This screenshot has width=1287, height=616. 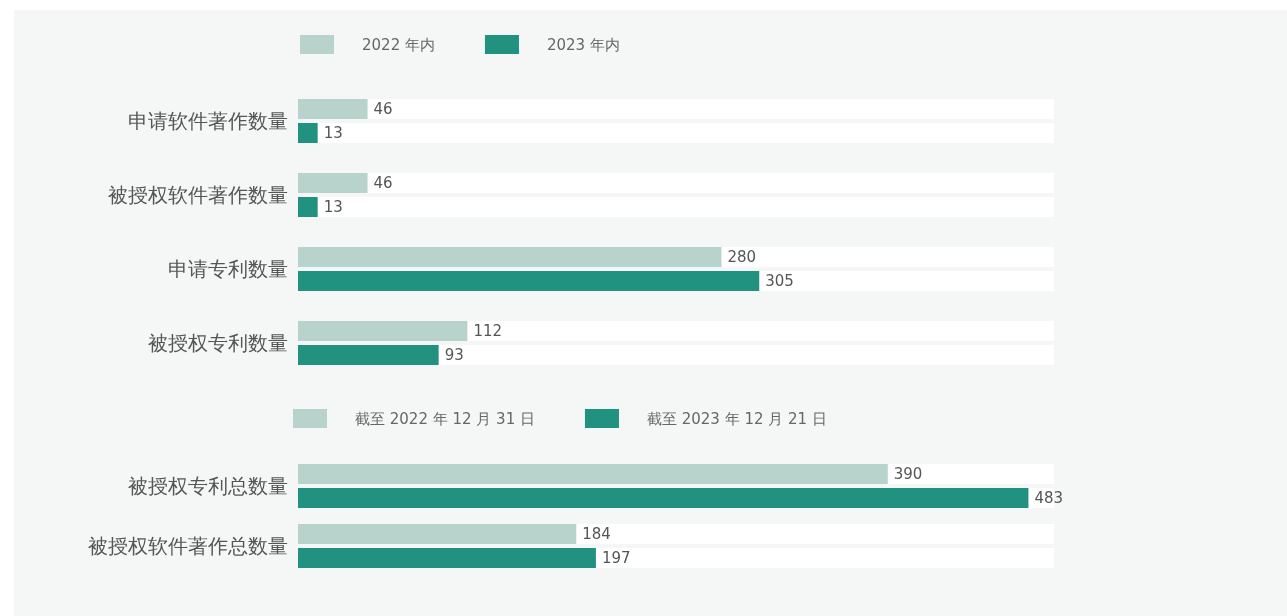 I want to click on y-tick-label: 被授权专利总数量, so click(x=208, y=486).